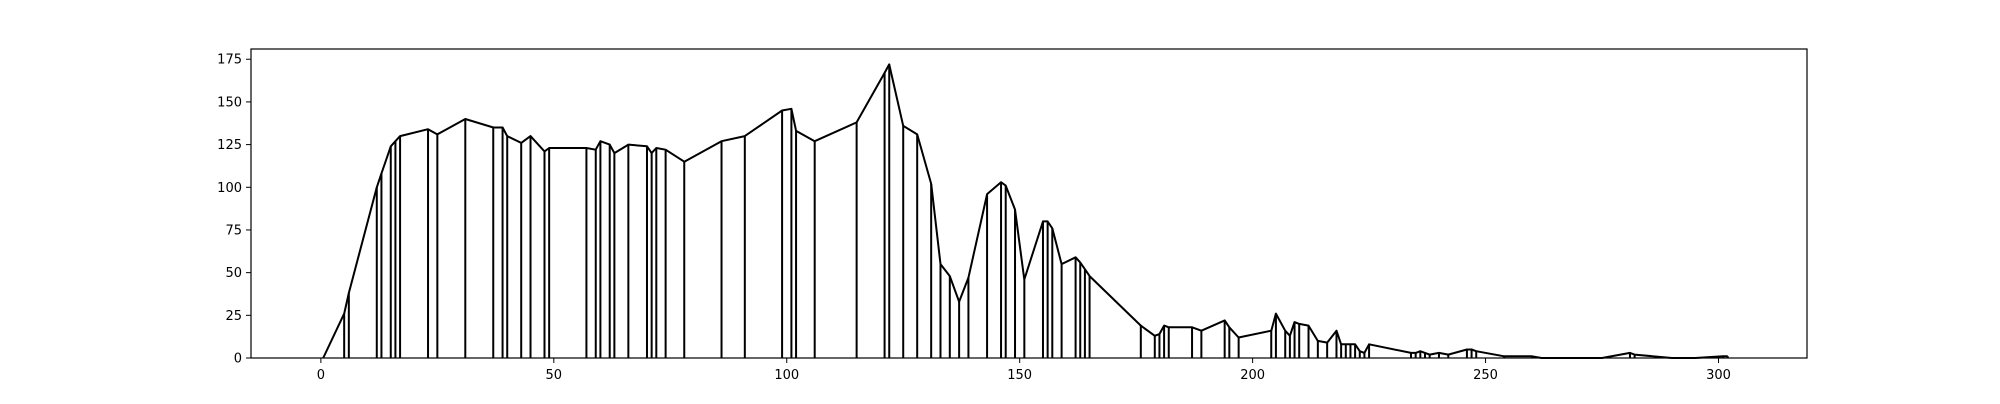  What do you see at coordinates (229, 145) in the screenshot?
I see `y-tick-label: 125` at bounding box center [229, 145].